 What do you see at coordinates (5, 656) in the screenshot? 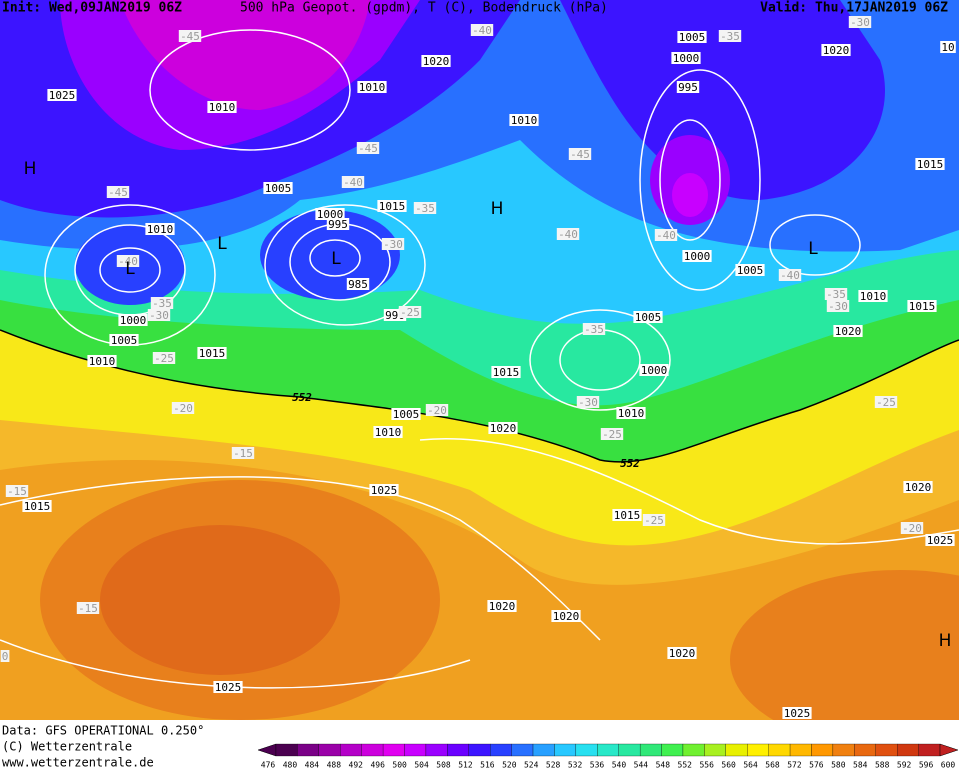
I see `temperature-label: 0` at bounding box center [5, 656].